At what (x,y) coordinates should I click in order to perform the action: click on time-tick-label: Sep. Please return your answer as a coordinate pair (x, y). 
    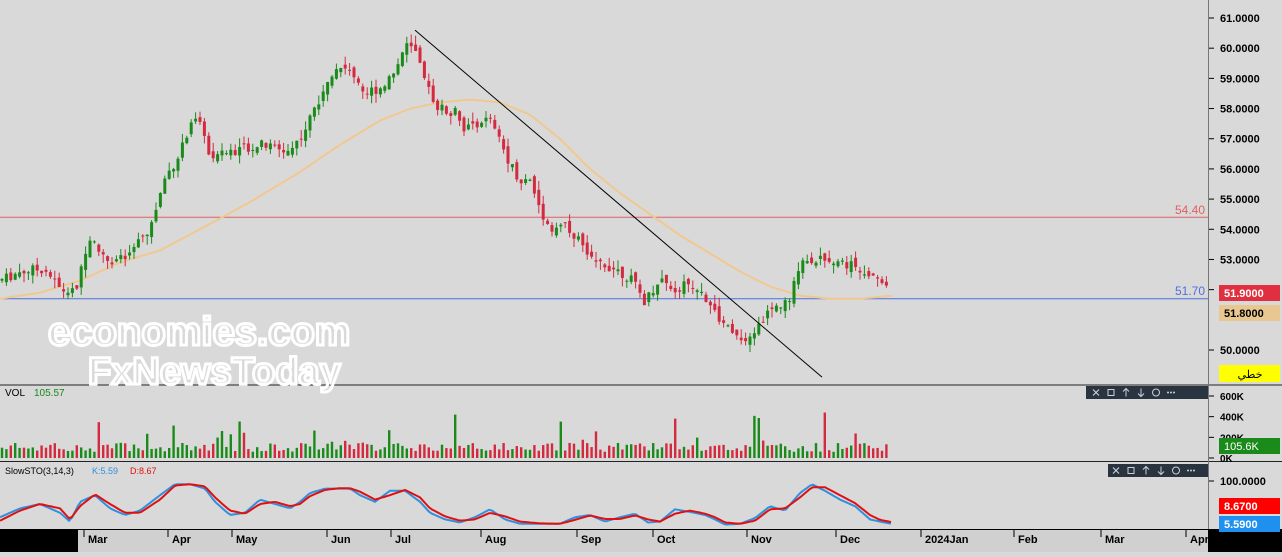
    Looking at the image, I should click on (591, 540).